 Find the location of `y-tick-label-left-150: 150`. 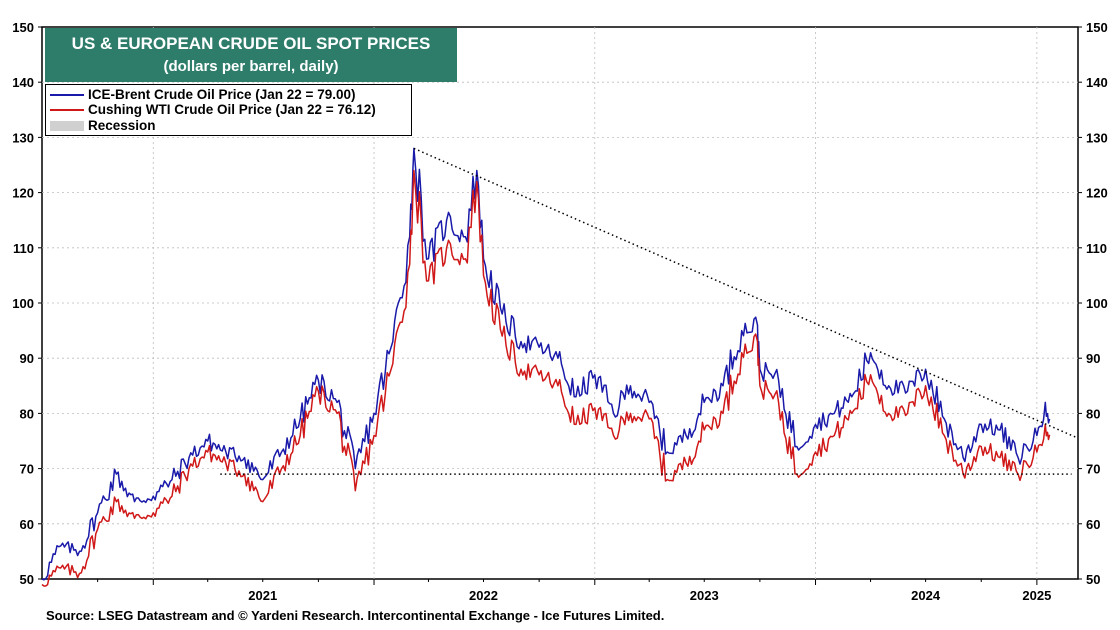

y-tick-label-left-150: 150 is located at coordinates (23, 27).